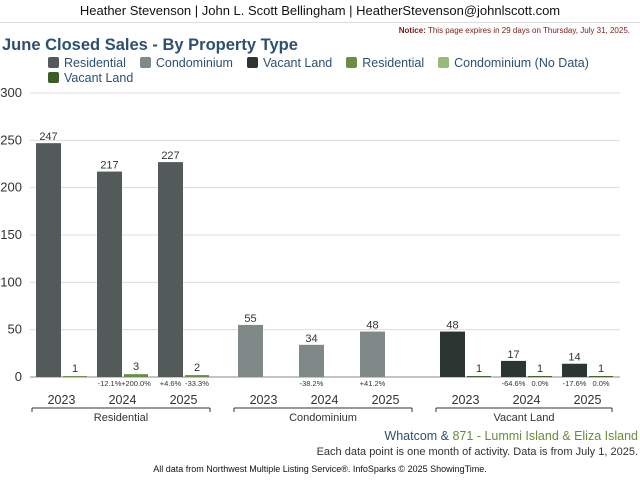 This screenshot has height=480, width=640. Describe the element at coordinates (11, 281) in the screenshot. I see `y-tick-label: 100` at that location.